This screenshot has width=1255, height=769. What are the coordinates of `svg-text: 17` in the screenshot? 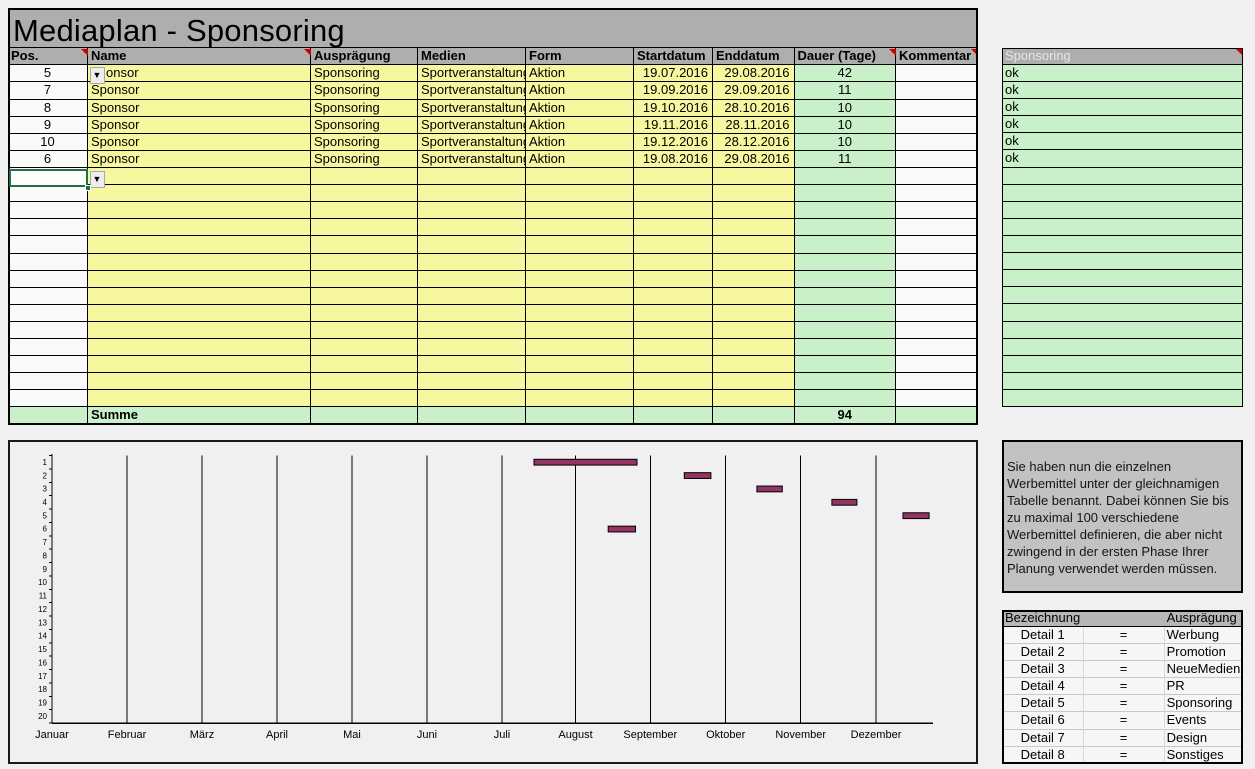 It's located at (42, 676).